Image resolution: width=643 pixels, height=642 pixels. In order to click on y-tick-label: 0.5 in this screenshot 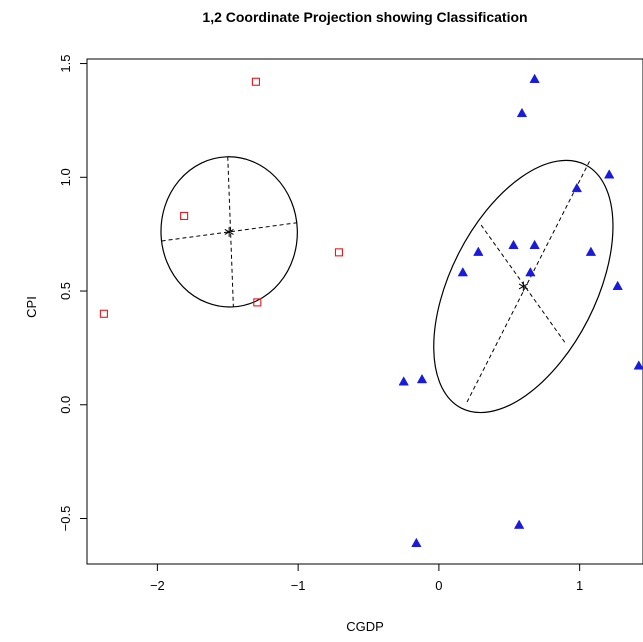, I will do `click(65, 291)`.